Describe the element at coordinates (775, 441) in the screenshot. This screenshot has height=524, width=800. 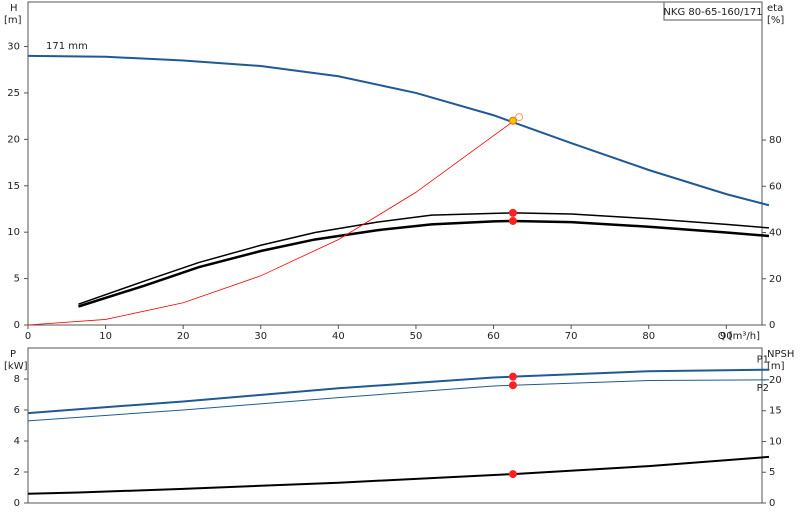
I see `y2-tick-label: 10` at that location.